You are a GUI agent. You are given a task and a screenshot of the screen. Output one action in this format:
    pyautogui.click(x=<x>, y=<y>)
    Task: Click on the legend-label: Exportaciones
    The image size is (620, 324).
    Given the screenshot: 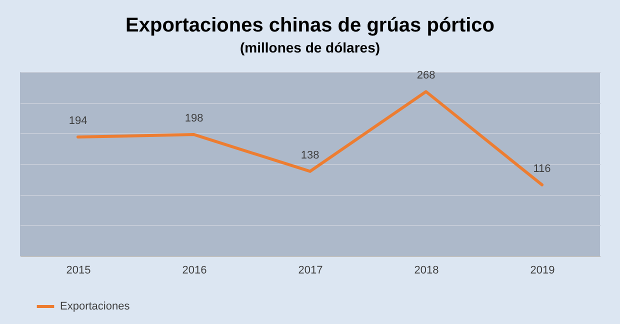 What is the action you would take?
    pyautogui.click(x=95, y=306)
    